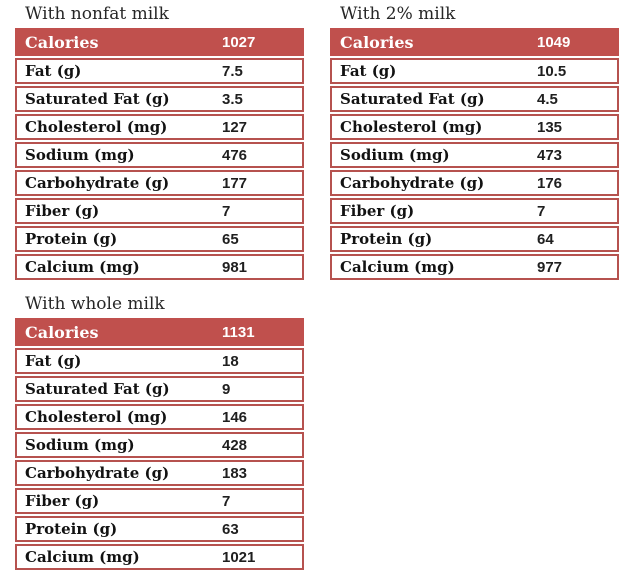 The height and width of the screenshot is (583, 635). I want to click on table-row: Saturated Fat (g) 3.5, so click(159, 99).